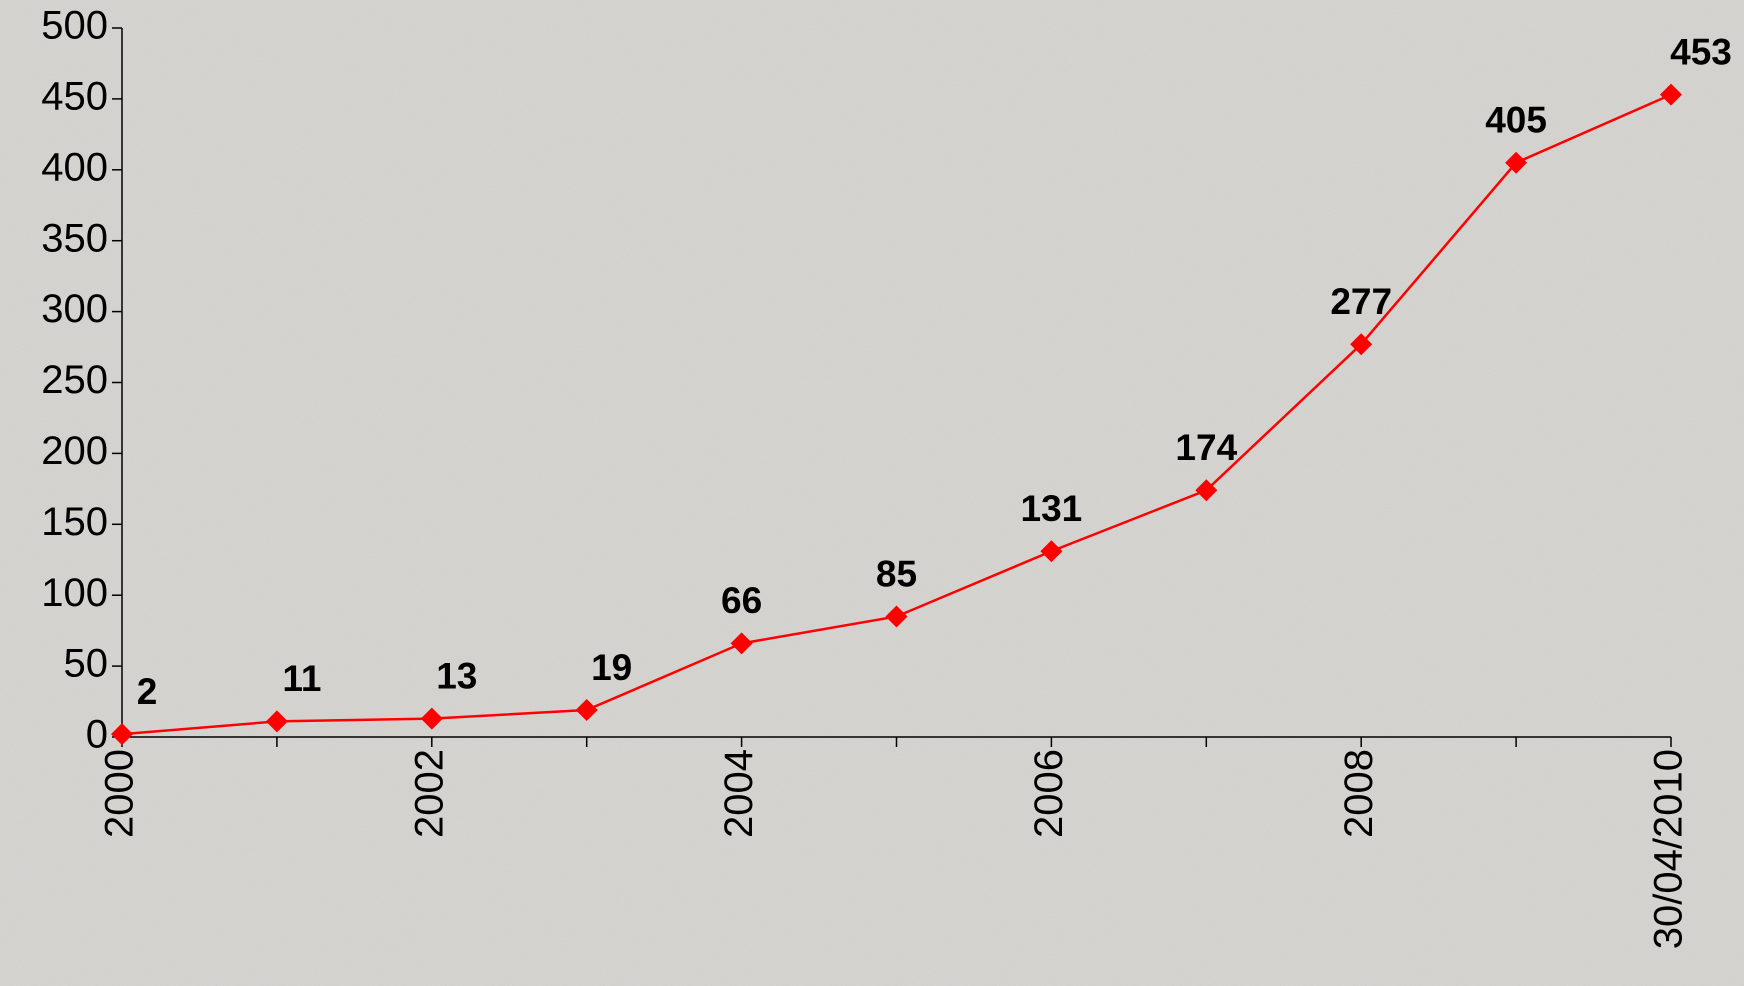 Image resolution: width=1744 pixels, height=986 pixels. Describe the element at coordinates (74, 380) in the screenshot. I see `y-tick-label: 250` at that location.